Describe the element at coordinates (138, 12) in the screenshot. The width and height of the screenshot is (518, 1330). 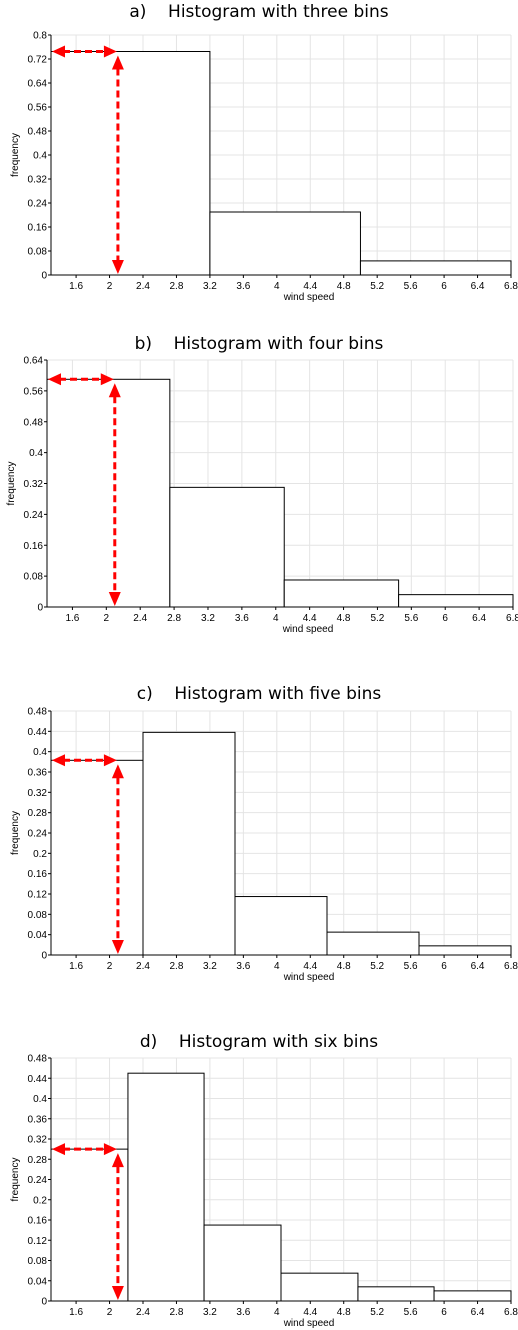
I see `panel-label: a)` at that location.